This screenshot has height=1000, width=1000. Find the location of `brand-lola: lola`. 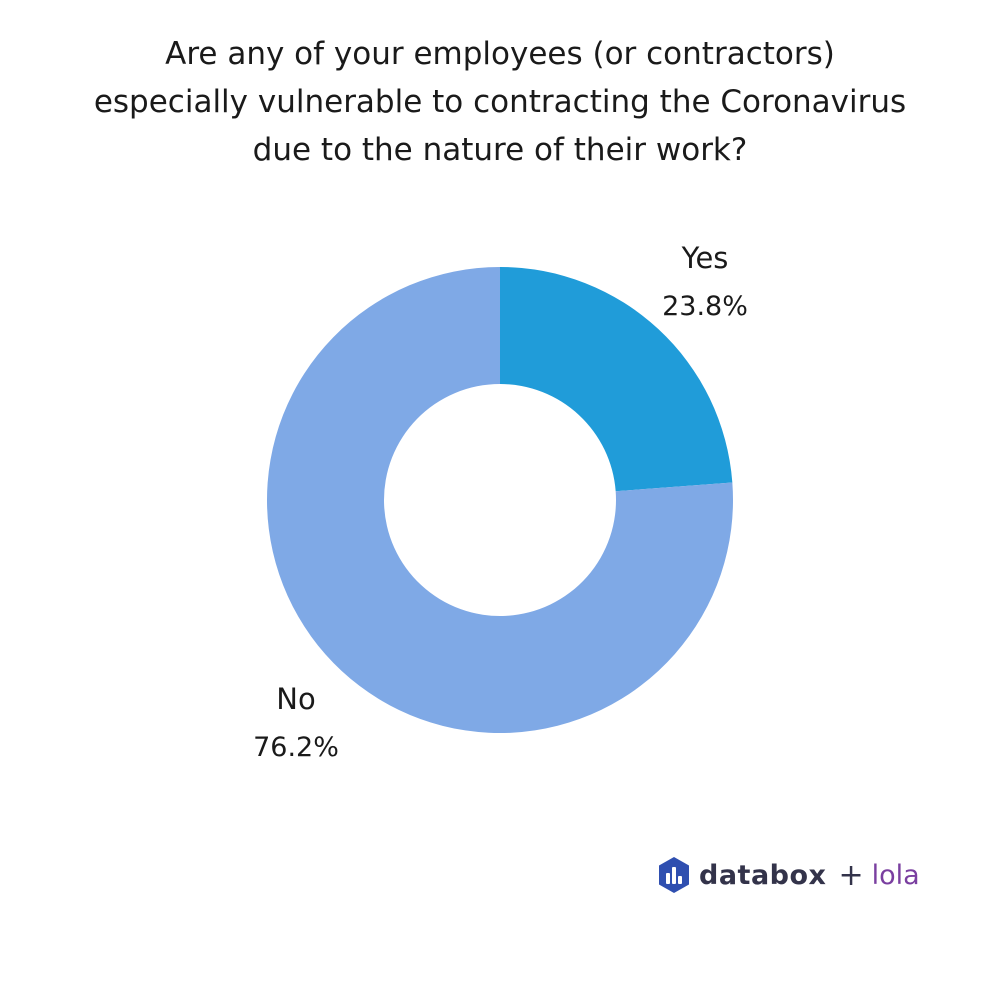

brand-lola: lola is located at coordinates (895, 875).